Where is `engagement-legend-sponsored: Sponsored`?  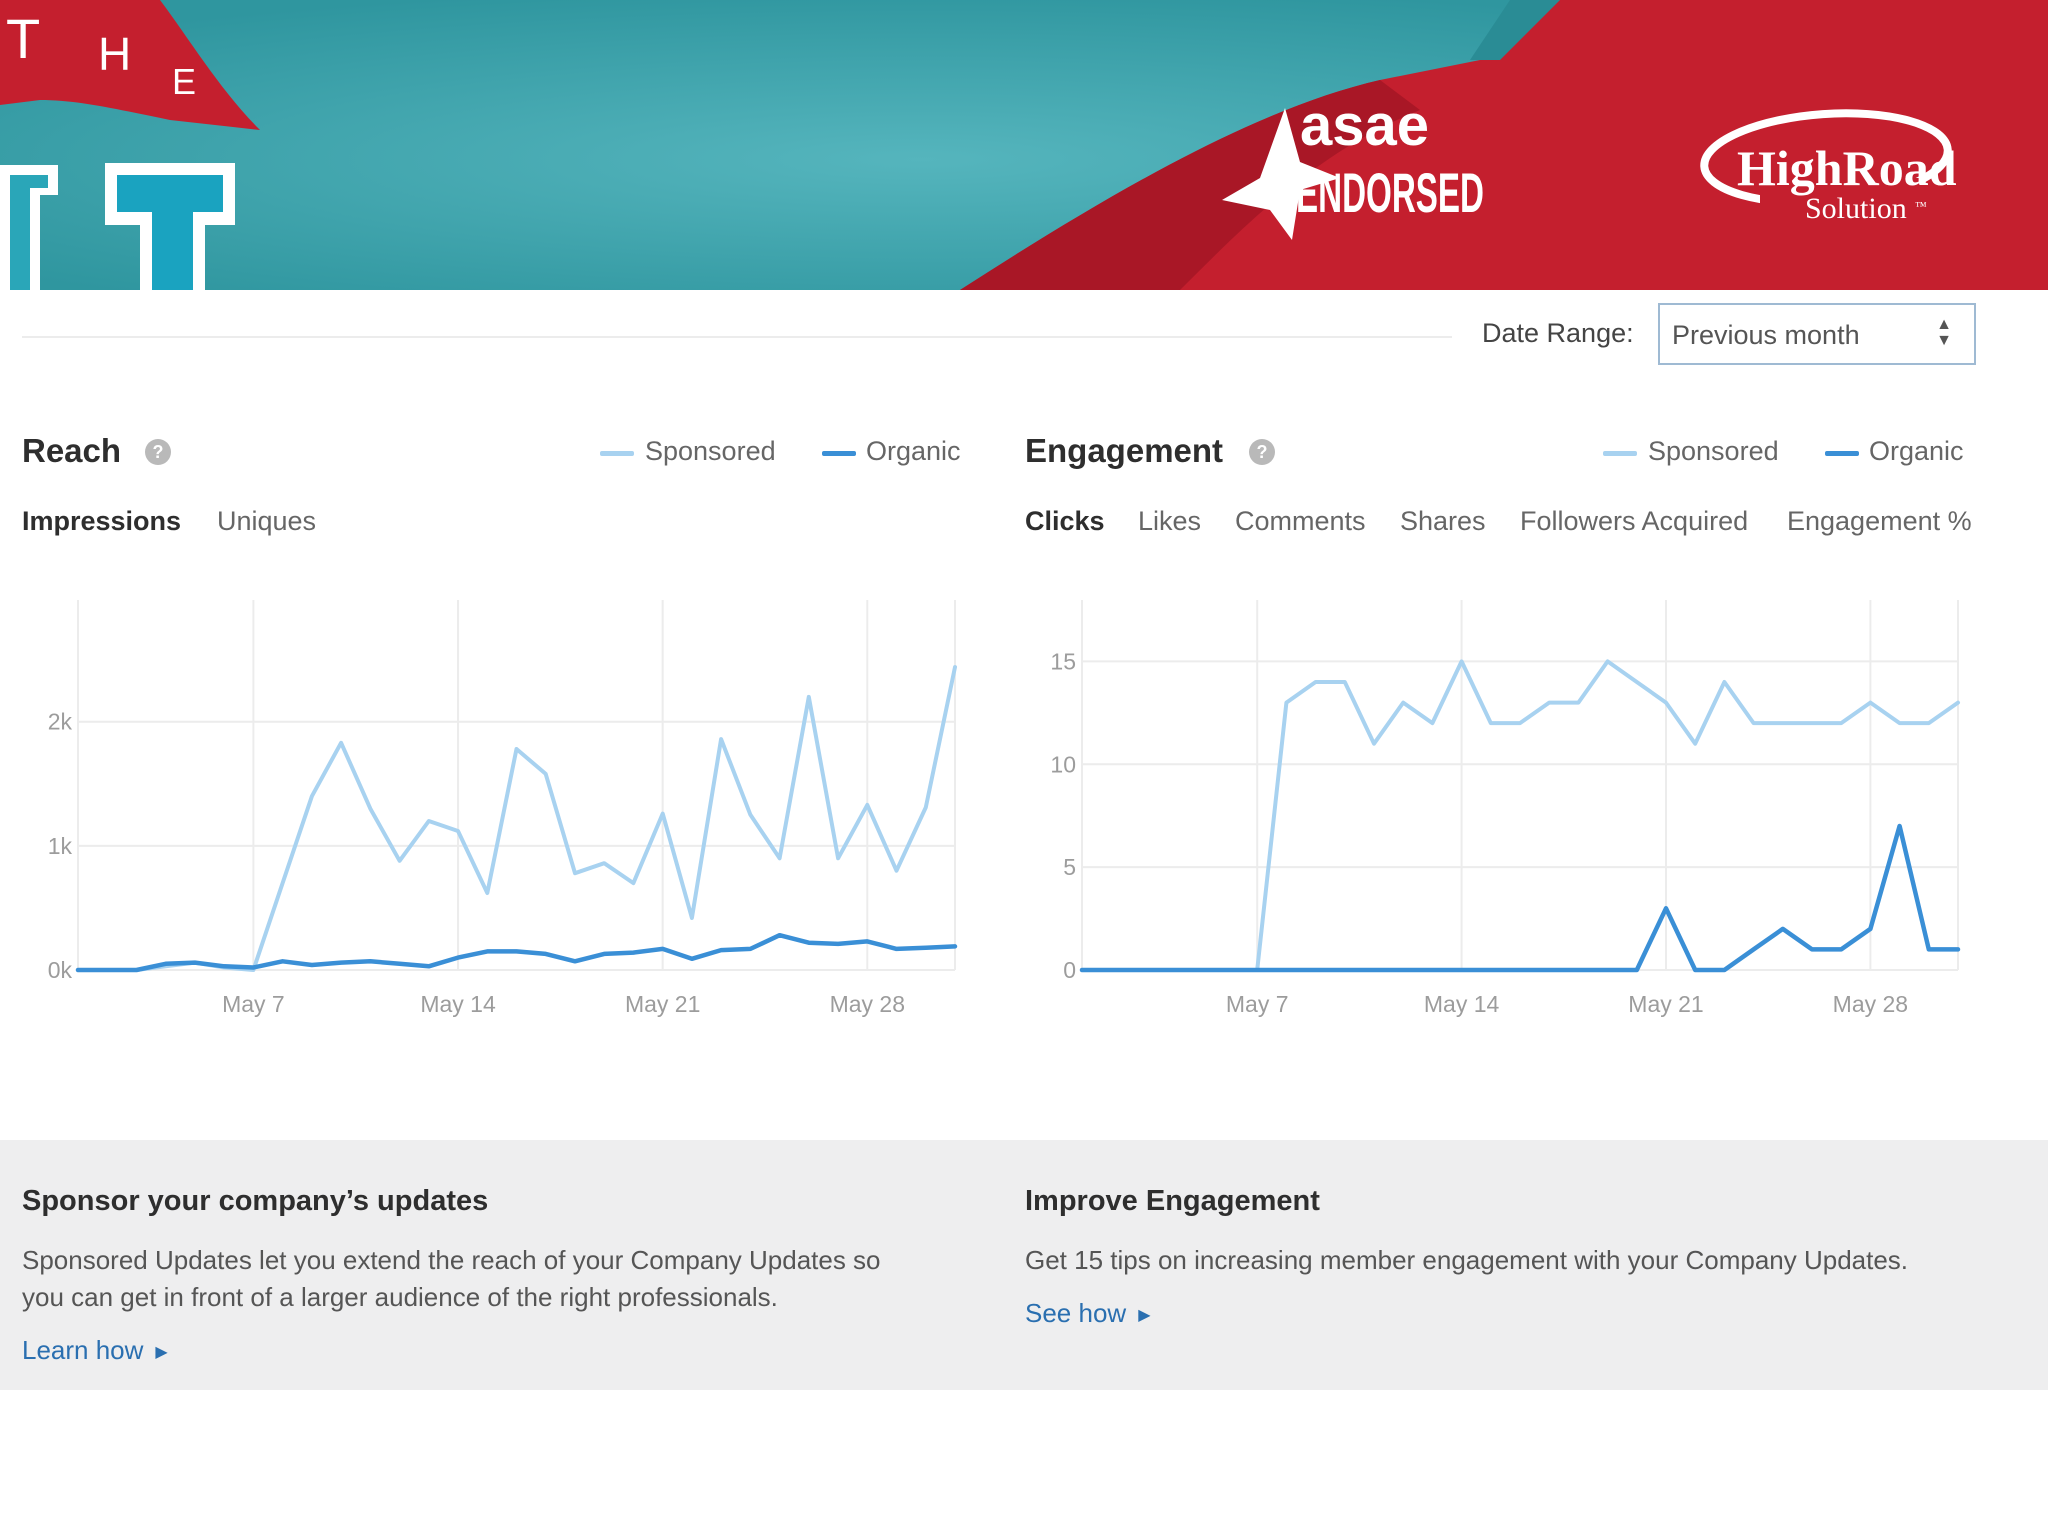
engagement-legend-sponsored: Sponsored is located at coordinates (1713, 451).